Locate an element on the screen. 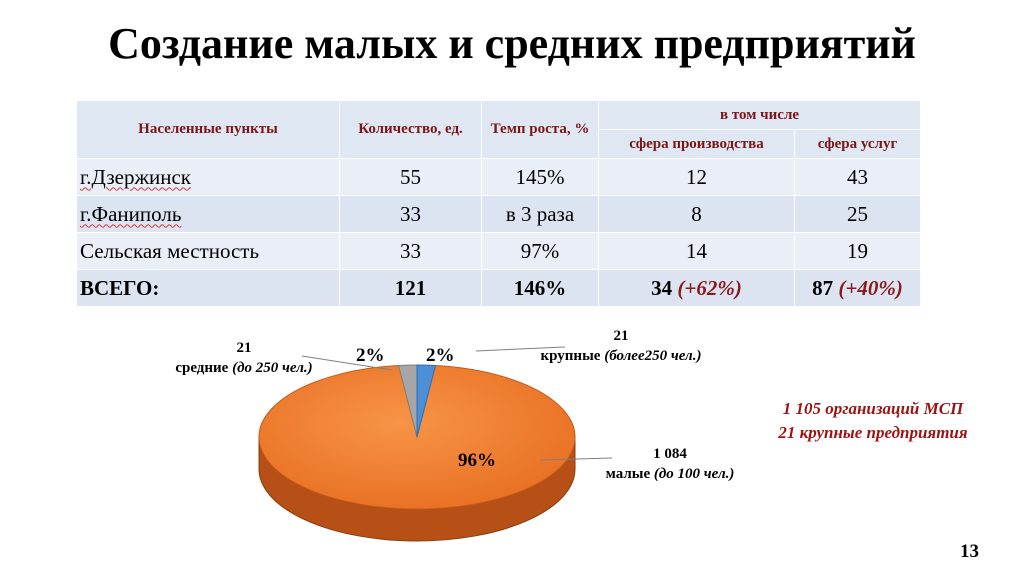 This screenshot has width=1024, height=571. total-count: 121 is located at coordinates (410, 288).